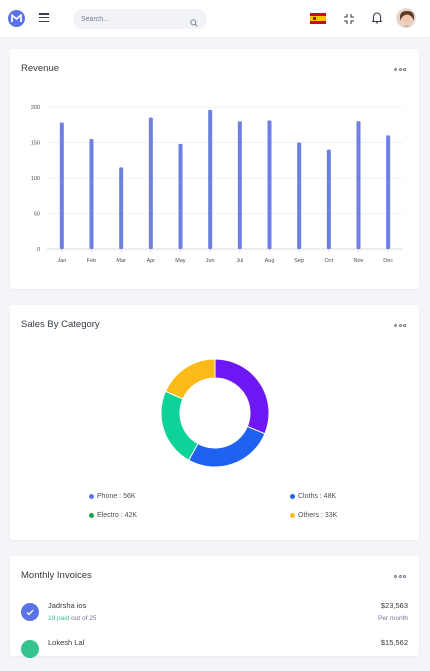 This screenshot has height=671, width=430. I want to click on legend-label: Electro : 42K, so click(117, 515).